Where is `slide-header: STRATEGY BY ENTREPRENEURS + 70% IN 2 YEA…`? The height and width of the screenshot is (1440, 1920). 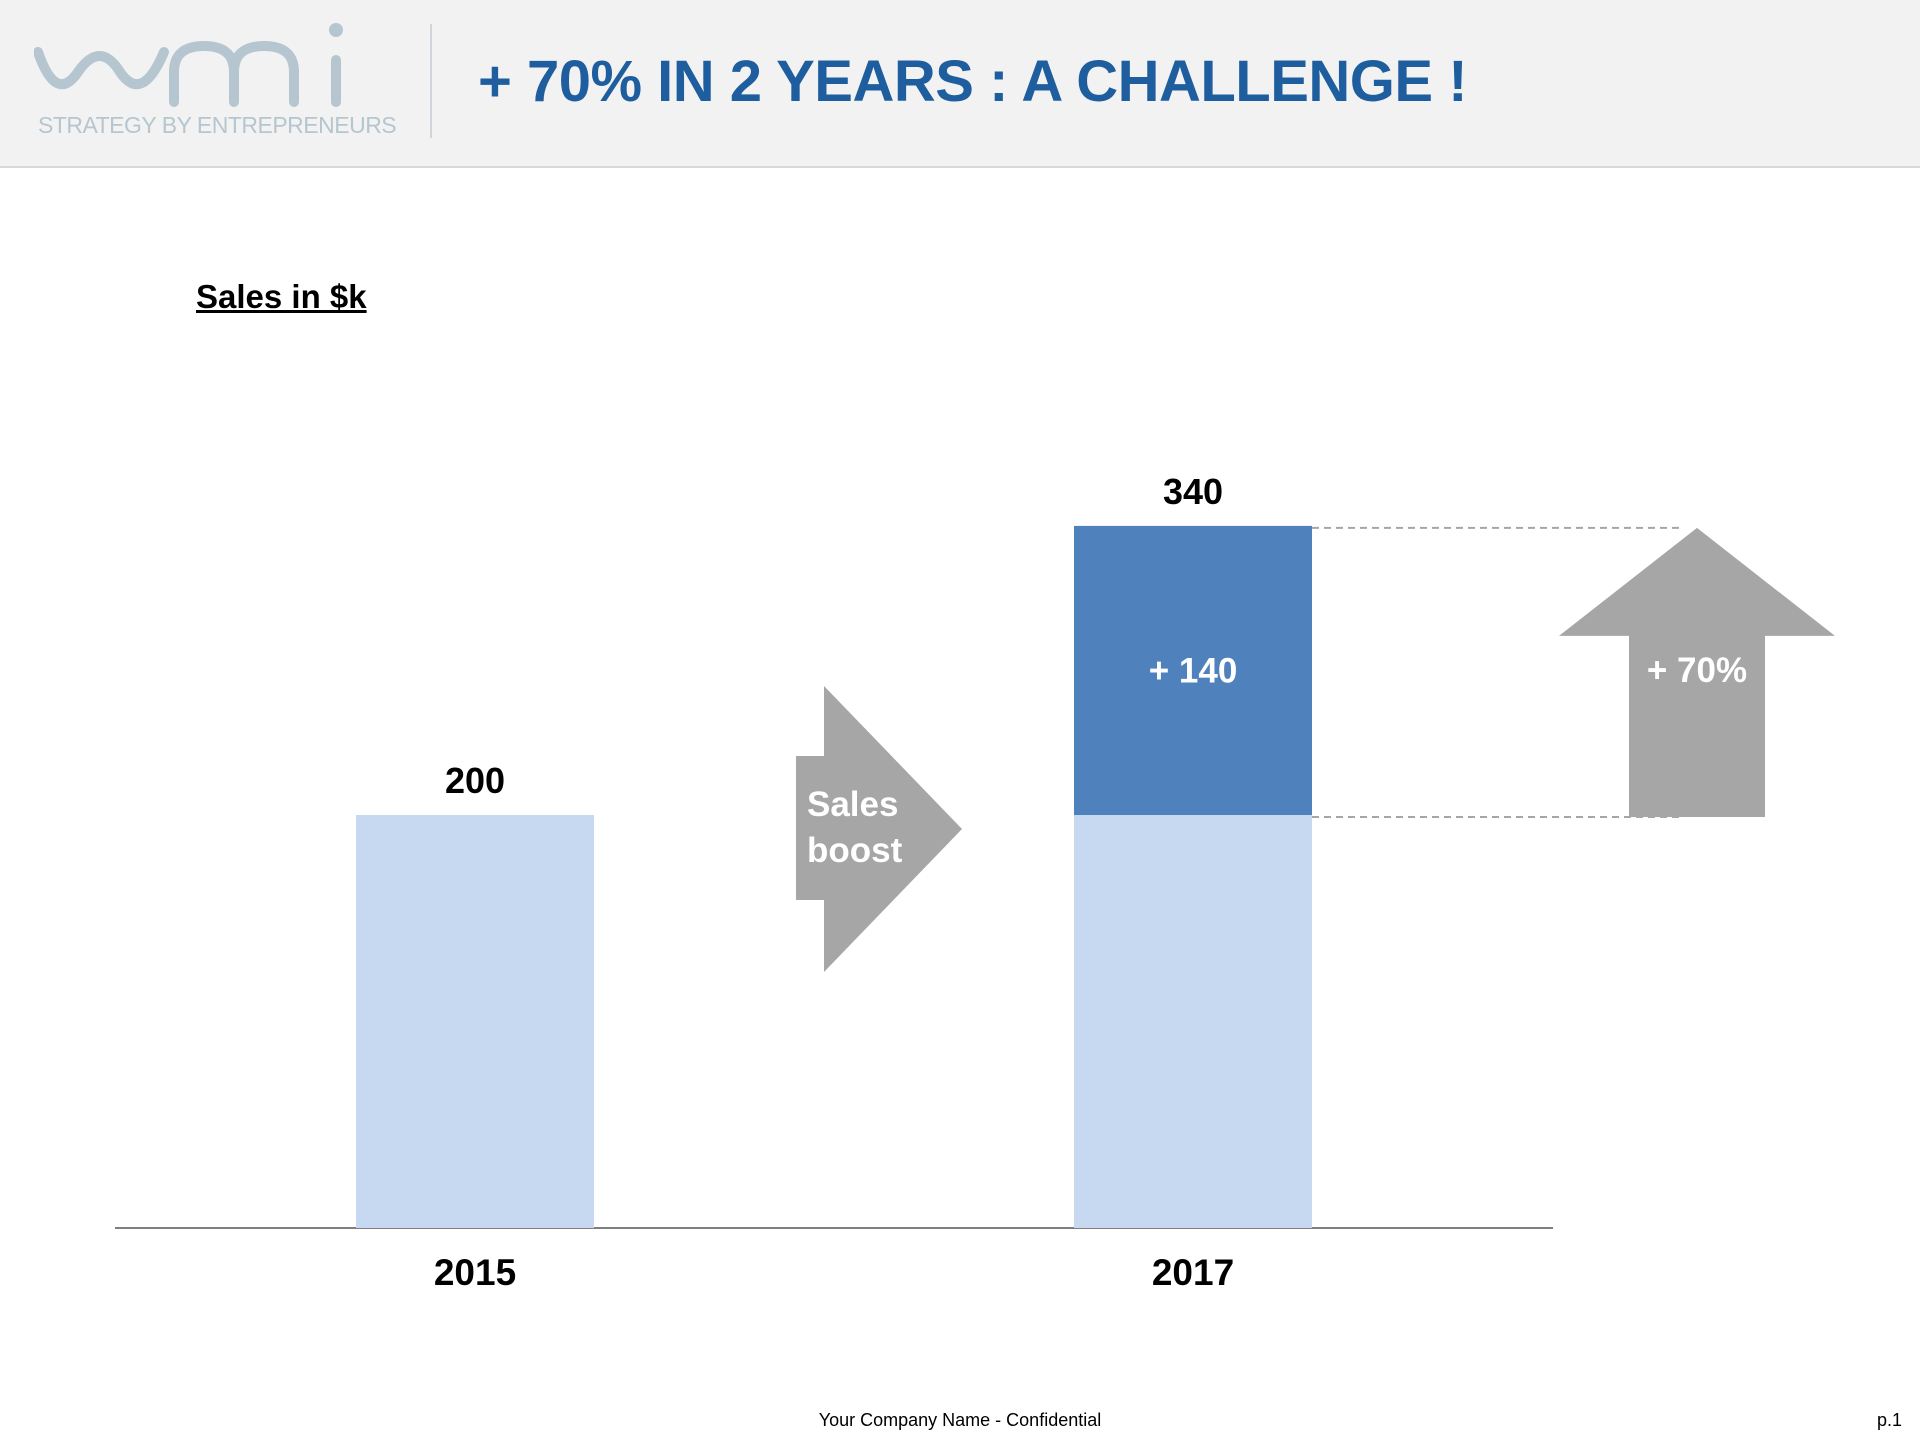
slide-header: STRATEGY BY ENTREPRENEURS + 70% IN 2 YEA… is located at coordinates (960, 84).